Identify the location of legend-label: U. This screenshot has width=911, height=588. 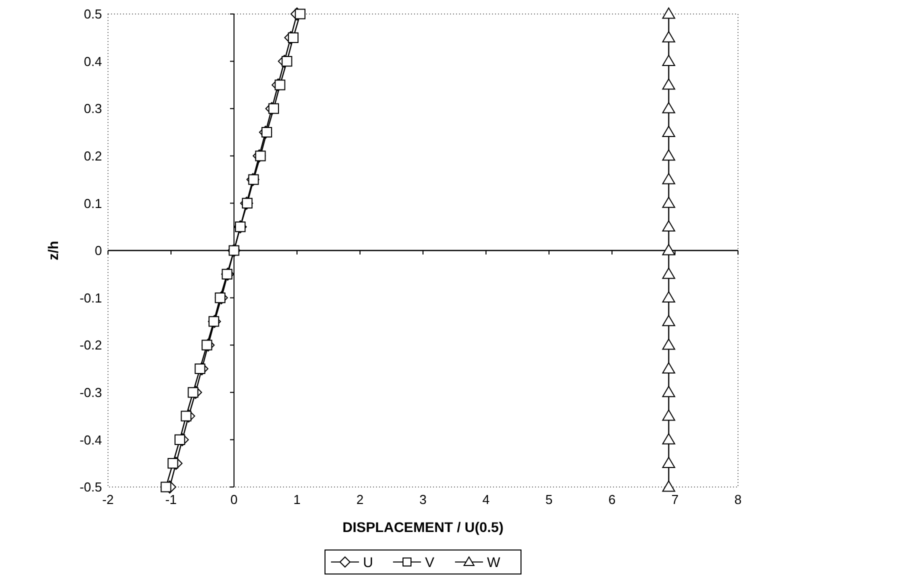
(368, 562).